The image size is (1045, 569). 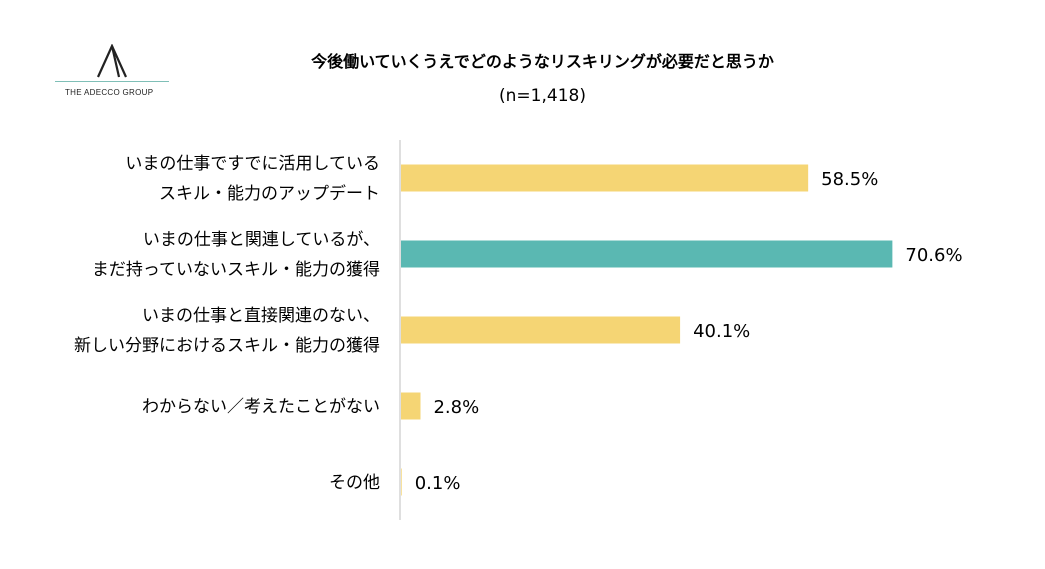 I want to click on value-label-4: 2.8%, so click(x=456, y=407).